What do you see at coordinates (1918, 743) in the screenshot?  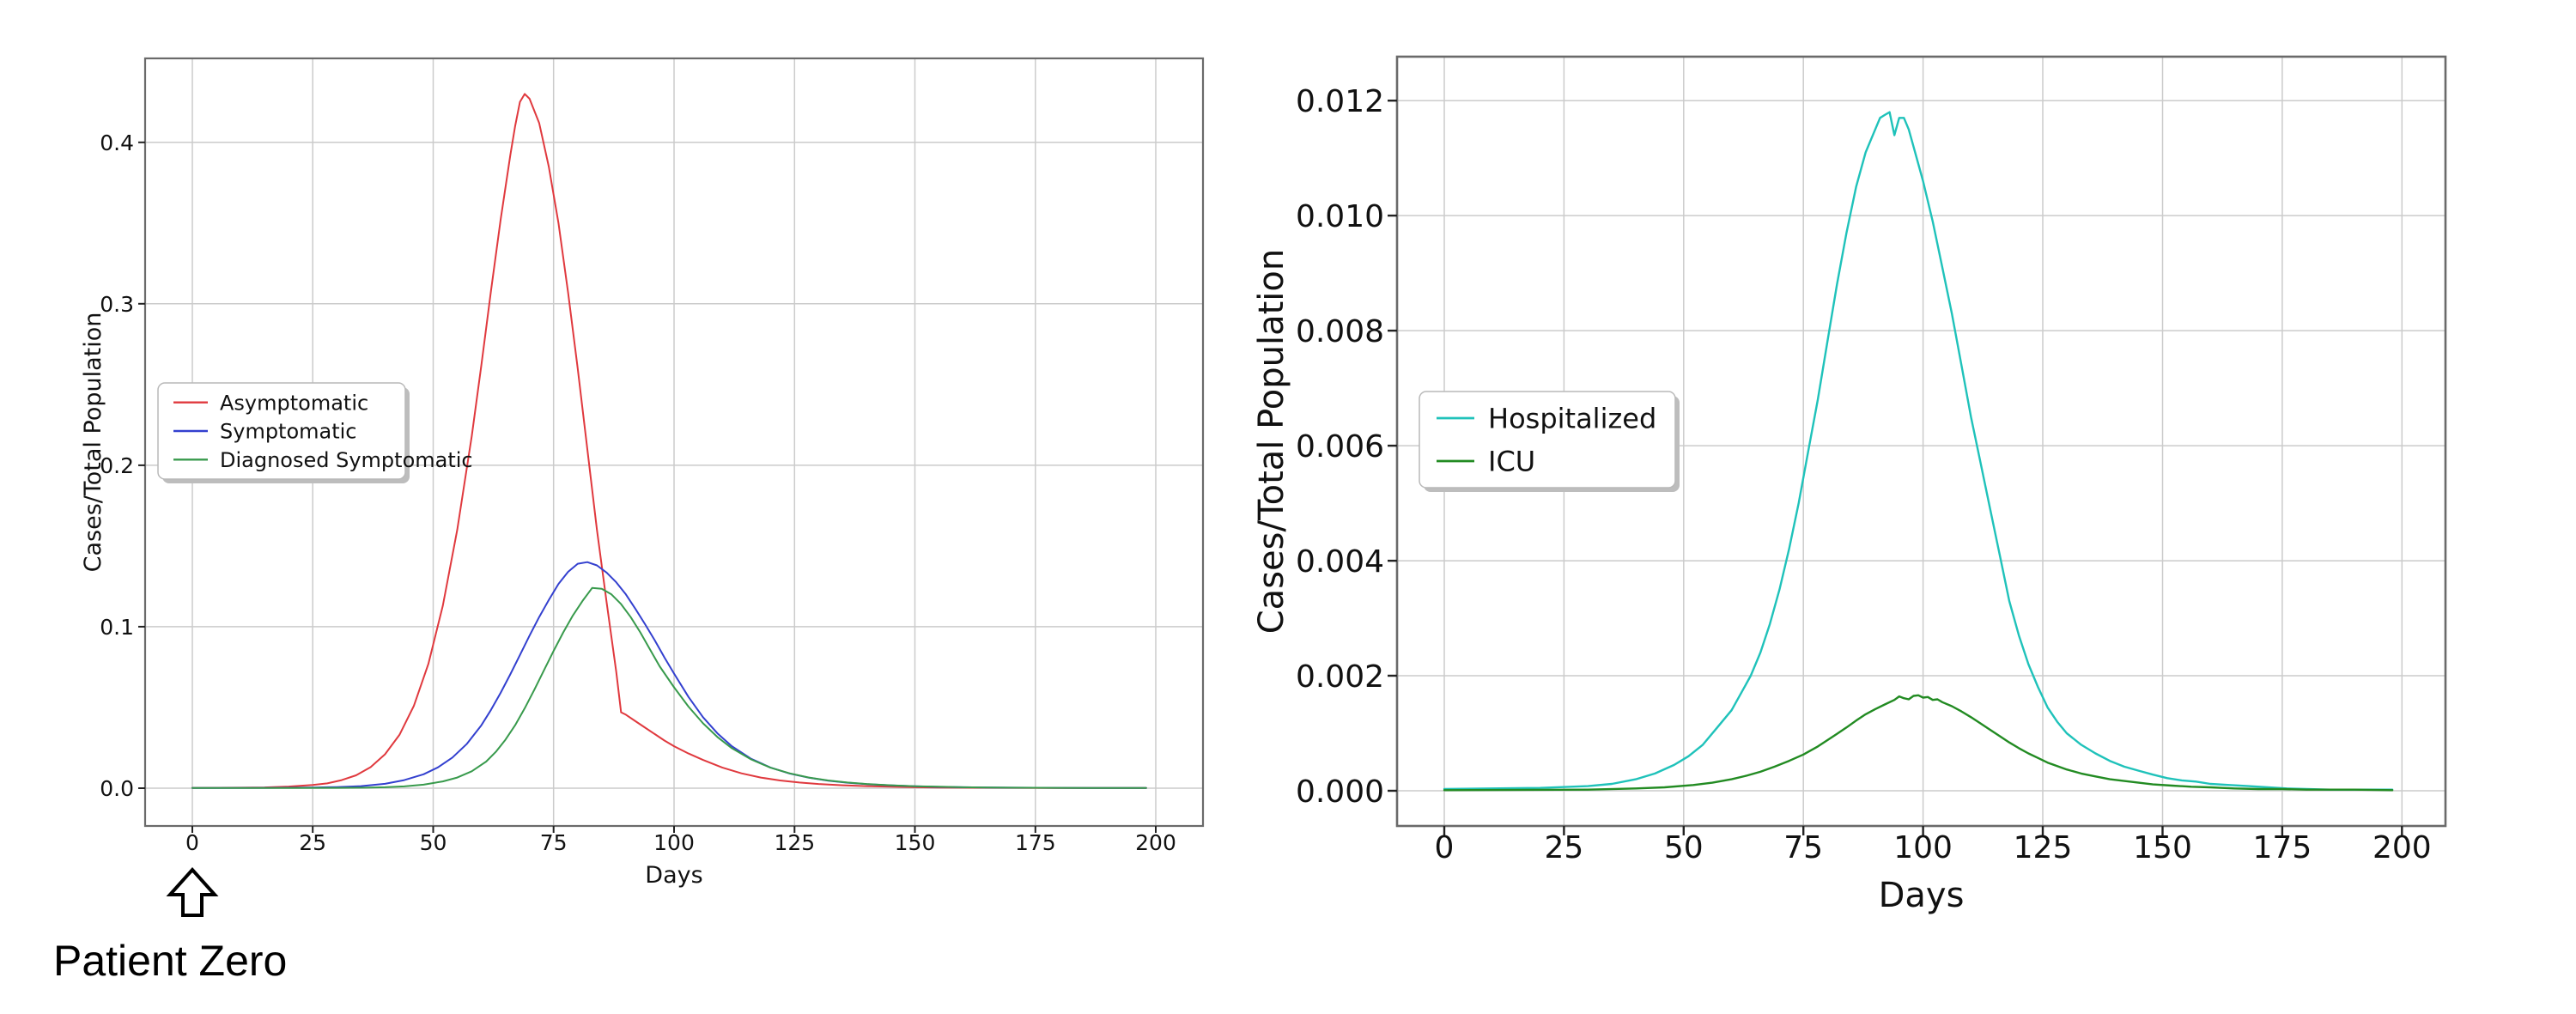 I see `series-line-icu` at bounding box center [1918, 743].